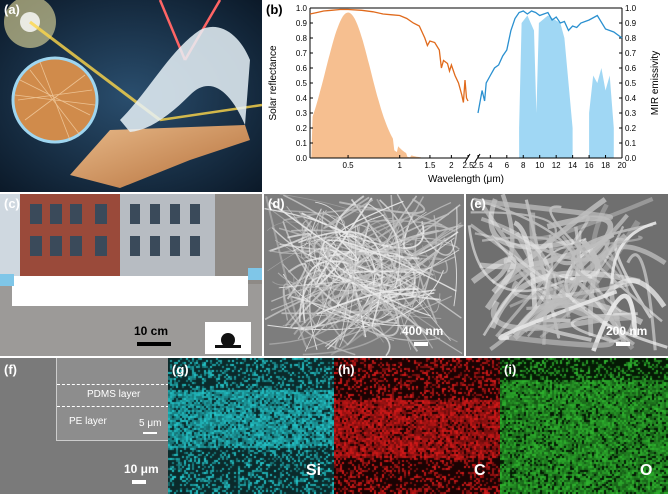  Describe the element at coordinates (507, 165) in the screenshot. I see `x-tick-label-right: 6` at that location.